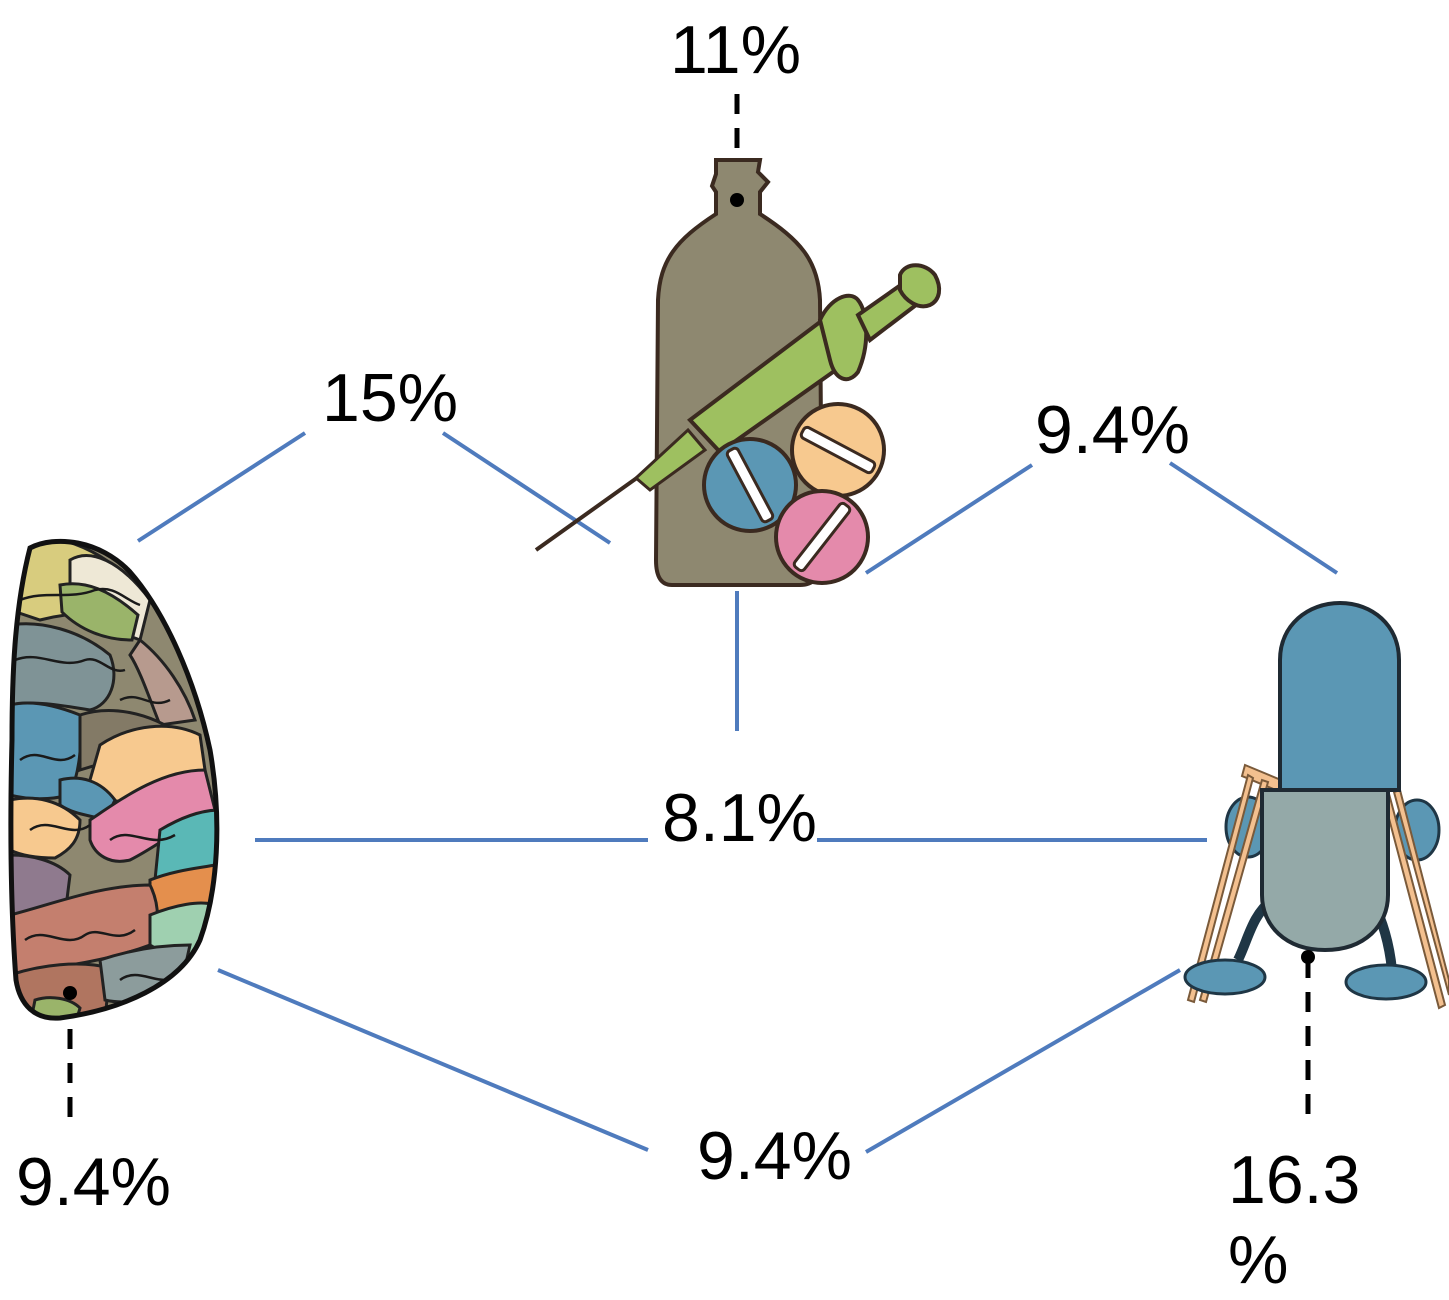 The image size is (1449, 1300). I want to click on connector-label-15-to-substances, so click(526, 488).